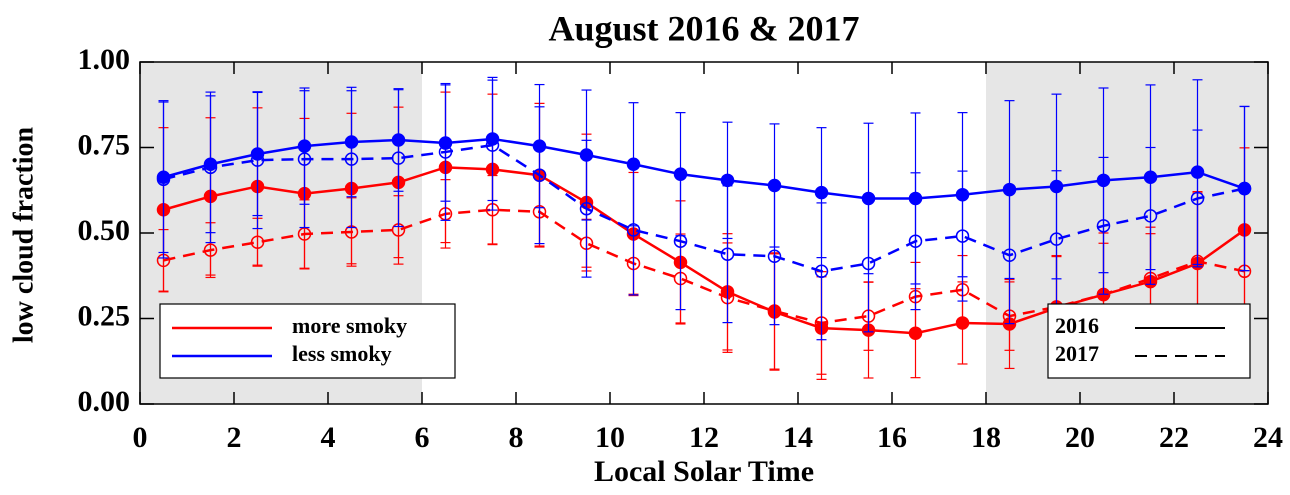  I want to click on x-tick-label: 14, so click(798, 437).